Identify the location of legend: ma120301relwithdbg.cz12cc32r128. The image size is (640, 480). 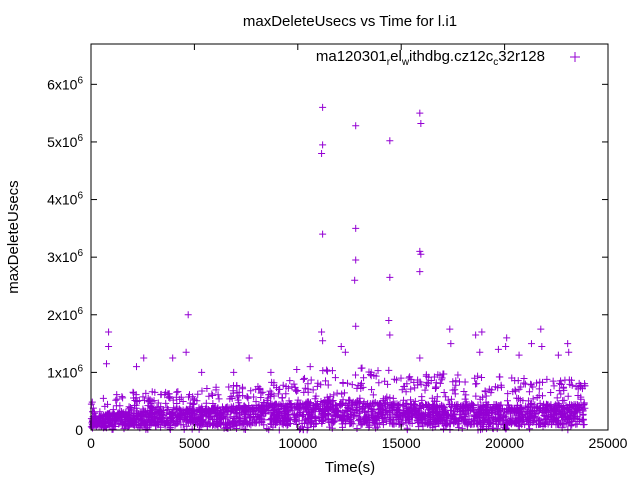
(448, 58).